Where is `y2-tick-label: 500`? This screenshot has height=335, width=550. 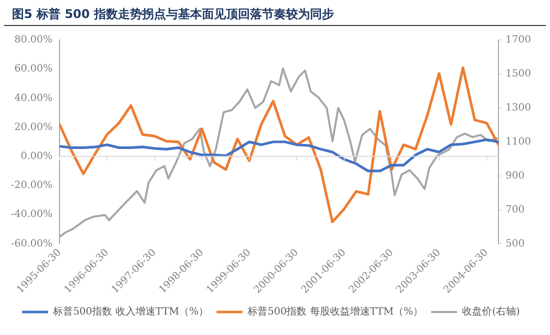 y2-tick-label: 500 is located at coordinates (515, 244).